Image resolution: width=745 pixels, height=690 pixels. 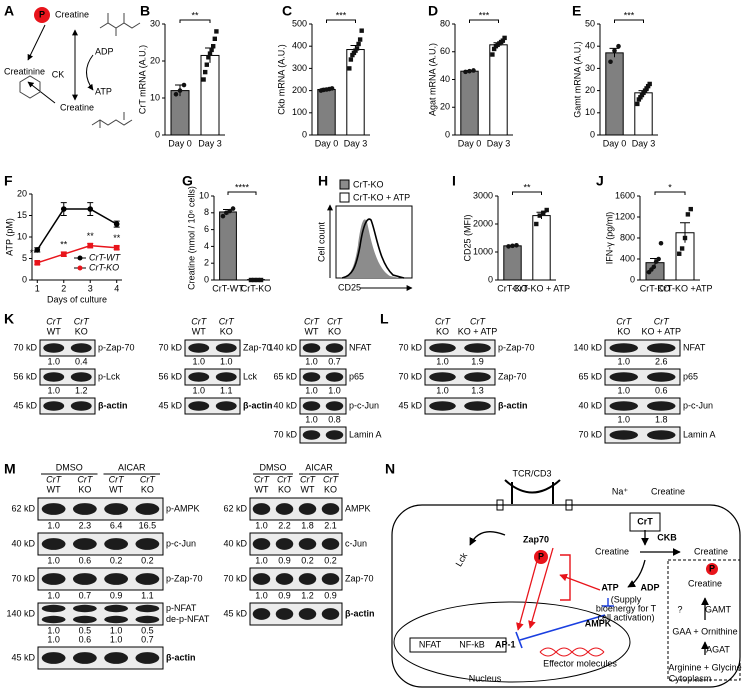 What do you see at coordinates (142, 79) in the screenshot?
I see `y-axis-label: CrT mRNA (A.U.)` at bounding box center [142, 79].